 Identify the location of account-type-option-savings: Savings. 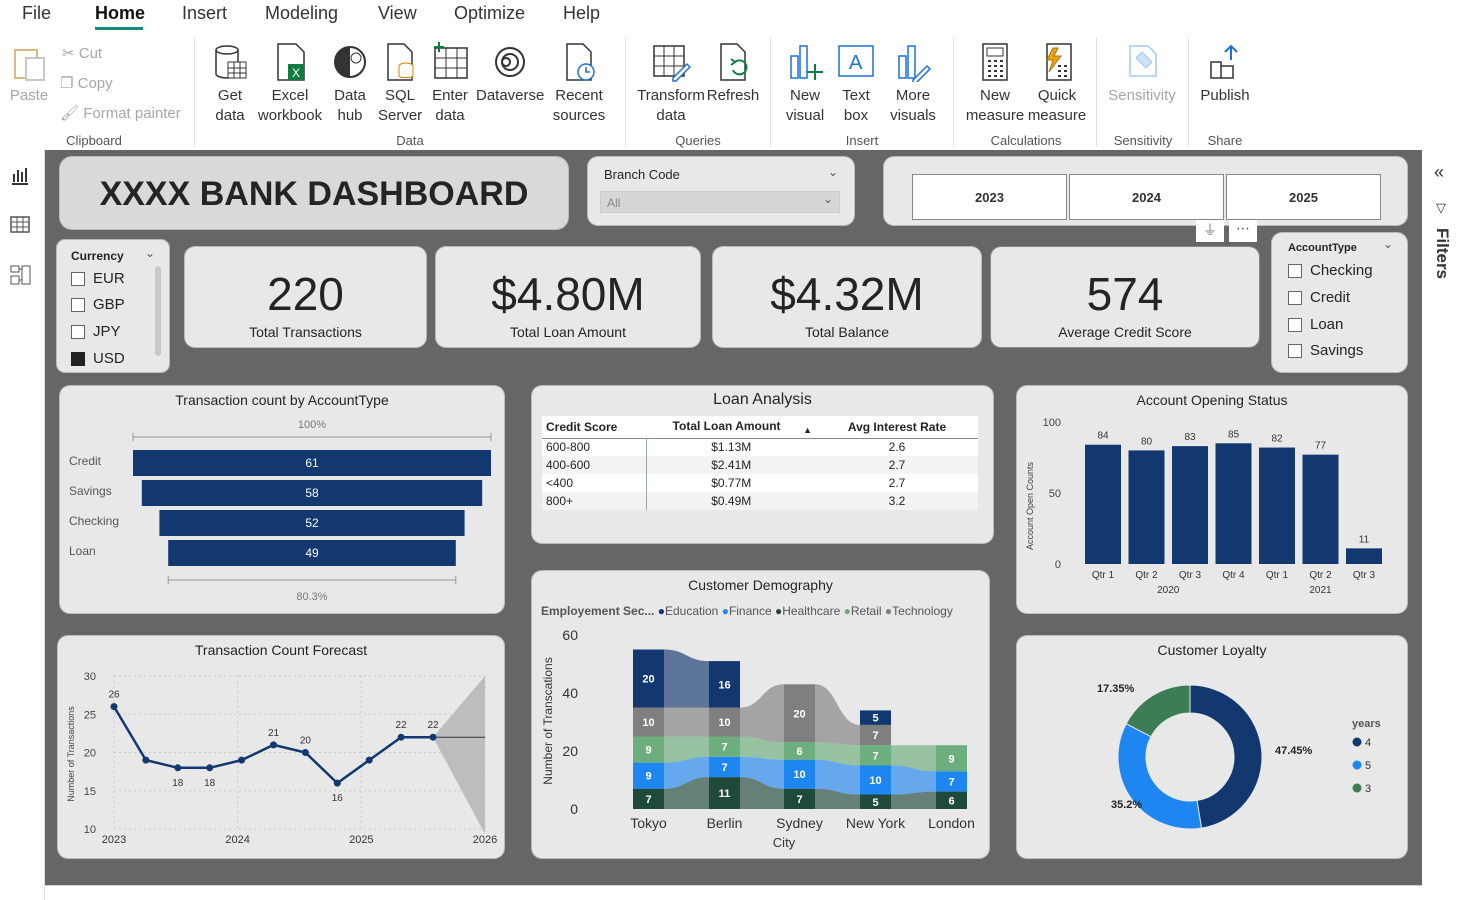
(1325, 350).